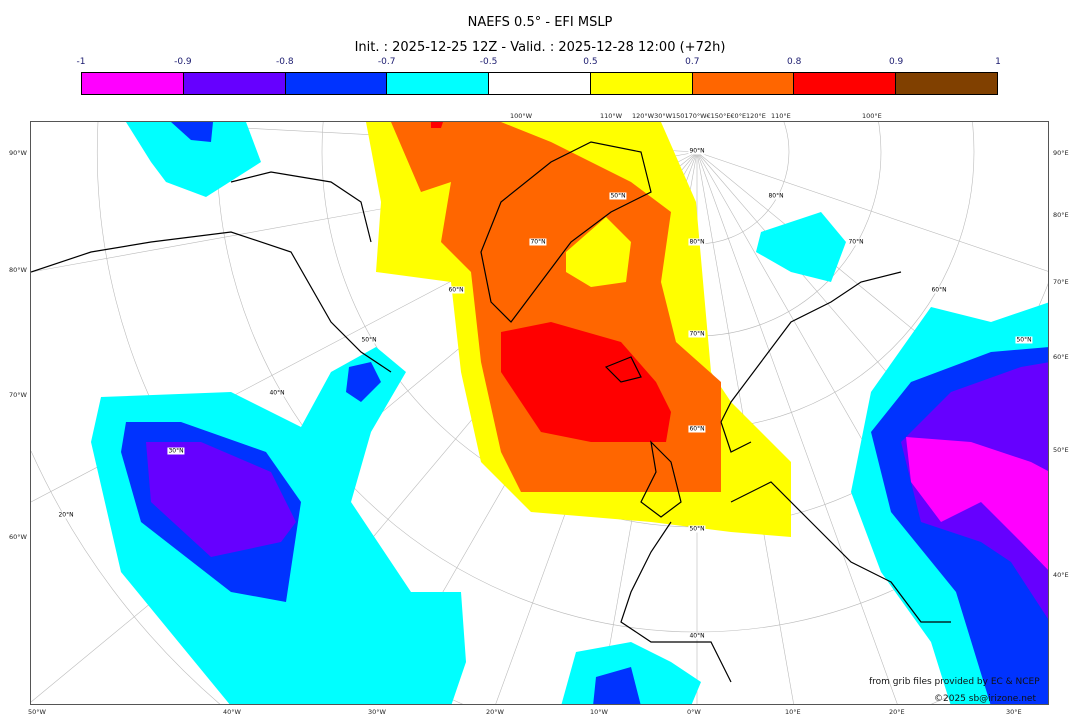  I want to click on colorbar-tick: 0.8, so click(794, 62).